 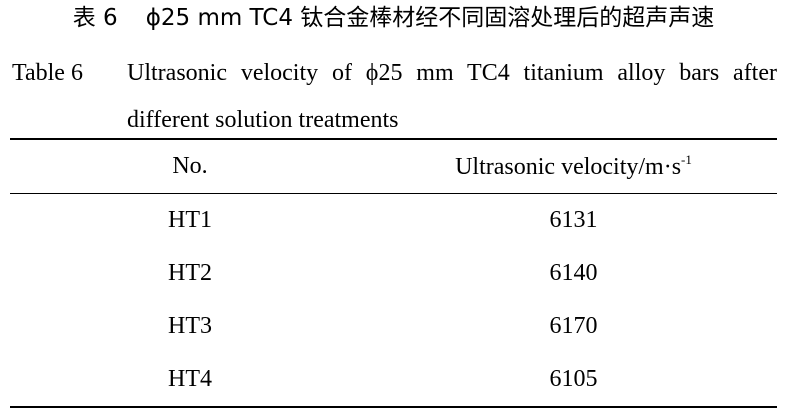 I want to click on table-cell: 6140, so click(x=573, y=273).